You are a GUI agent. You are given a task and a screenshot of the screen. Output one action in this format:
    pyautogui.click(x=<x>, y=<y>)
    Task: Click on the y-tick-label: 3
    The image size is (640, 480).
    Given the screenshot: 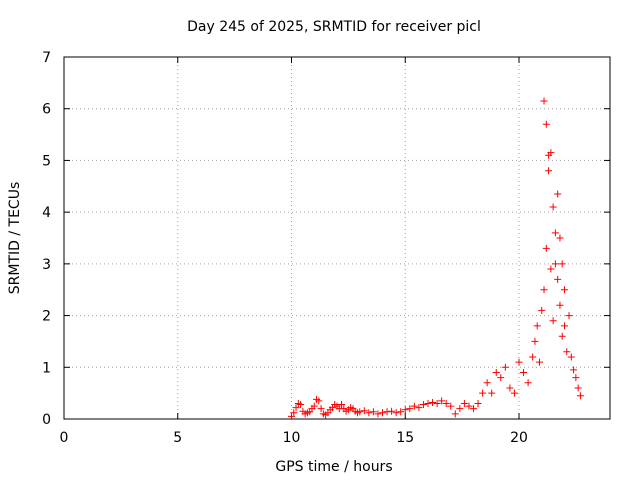 What is the action you would take?
    pyautogui.click(x=46, y=265)
    